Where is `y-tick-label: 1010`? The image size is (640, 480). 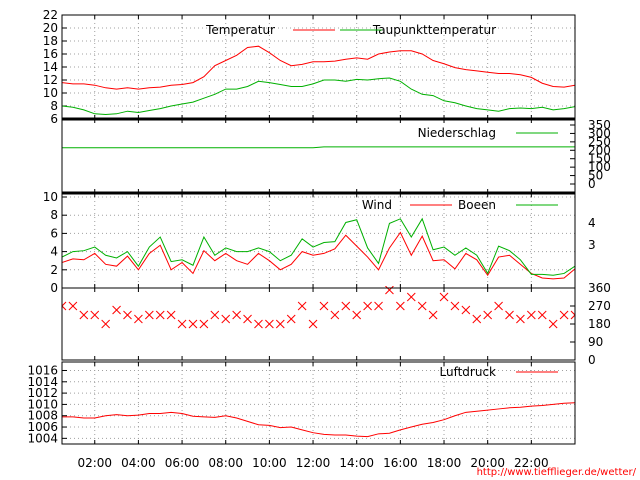 y-tick-label: 1010 is located at coordinates (42, 404).